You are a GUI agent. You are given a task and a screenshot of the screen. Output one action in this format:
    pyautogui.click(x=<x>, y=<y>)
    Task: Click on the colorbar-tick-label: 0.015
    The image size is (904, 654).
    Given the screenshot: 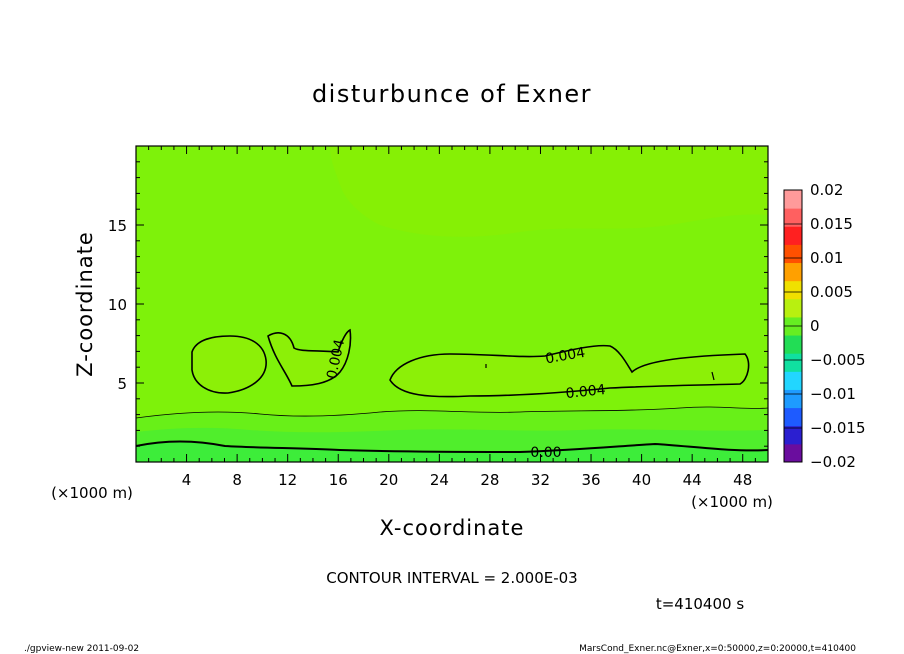 What is the action you would take?
    pyautogui.click(x=831, y=224)
    